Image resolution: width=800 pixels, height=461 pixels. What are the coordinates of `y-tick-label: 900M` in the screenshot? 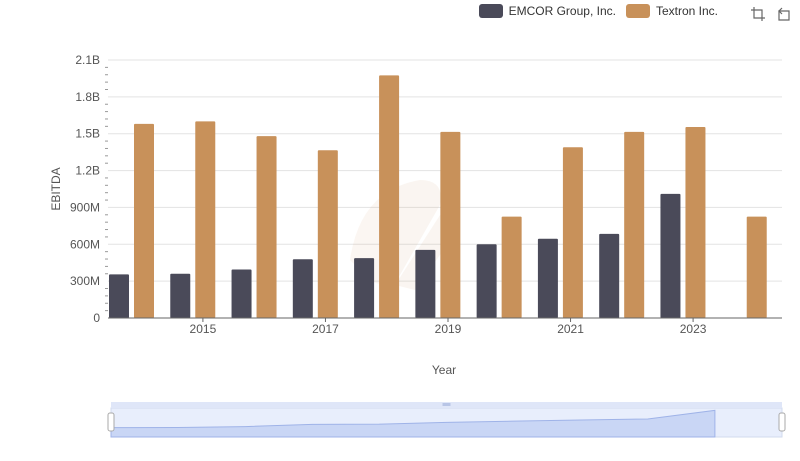 It's located at (85, 207).